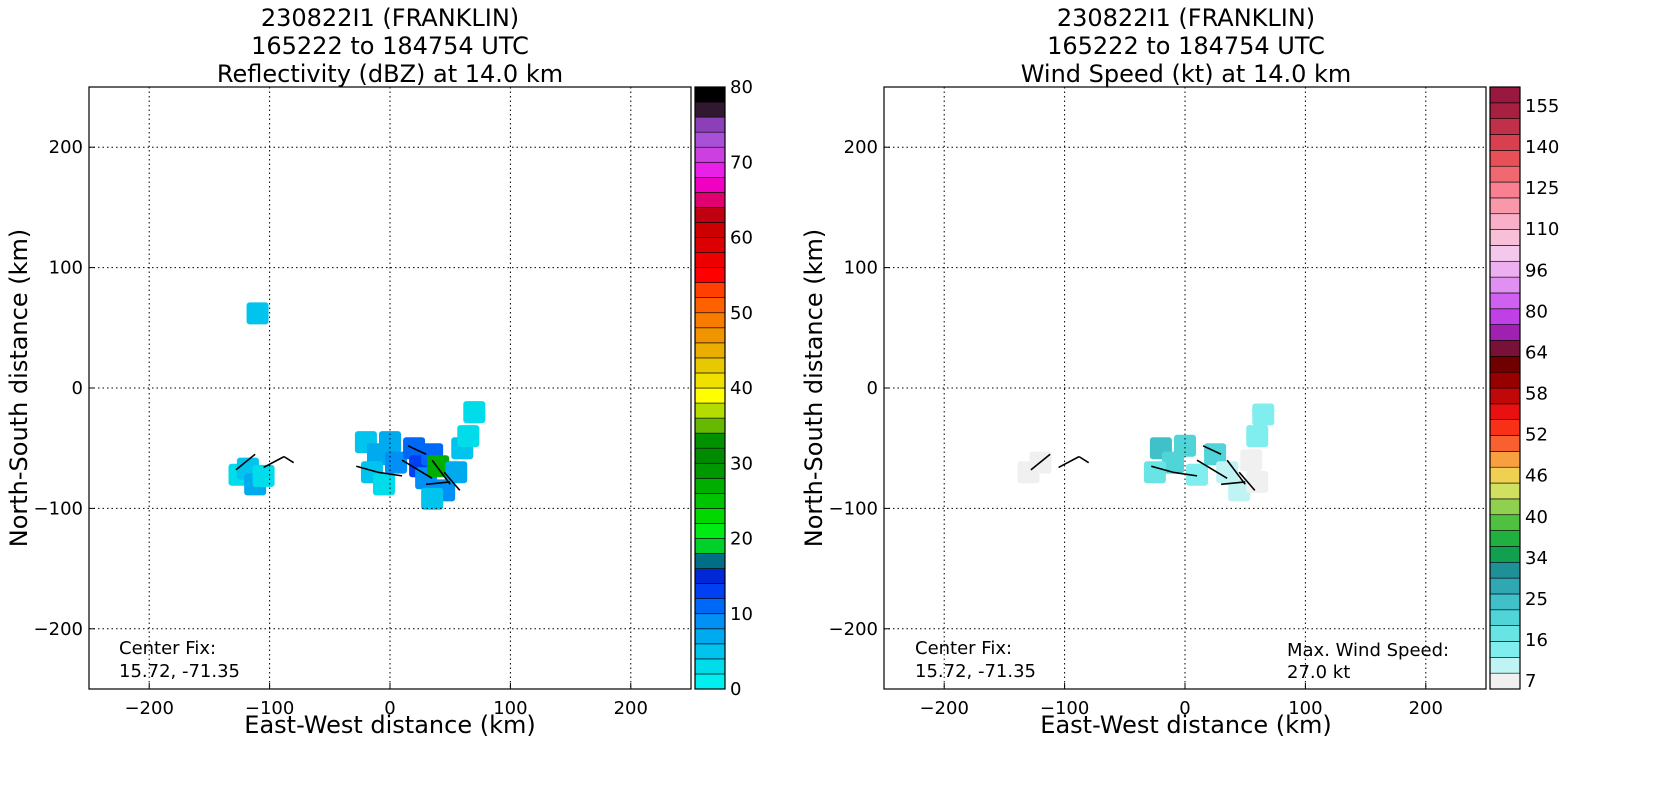  What do you see at coordinates (814, 388) in the screenshot?
I see `y-axis-label: North-South distance (km)` at bounding box center [814, 388].